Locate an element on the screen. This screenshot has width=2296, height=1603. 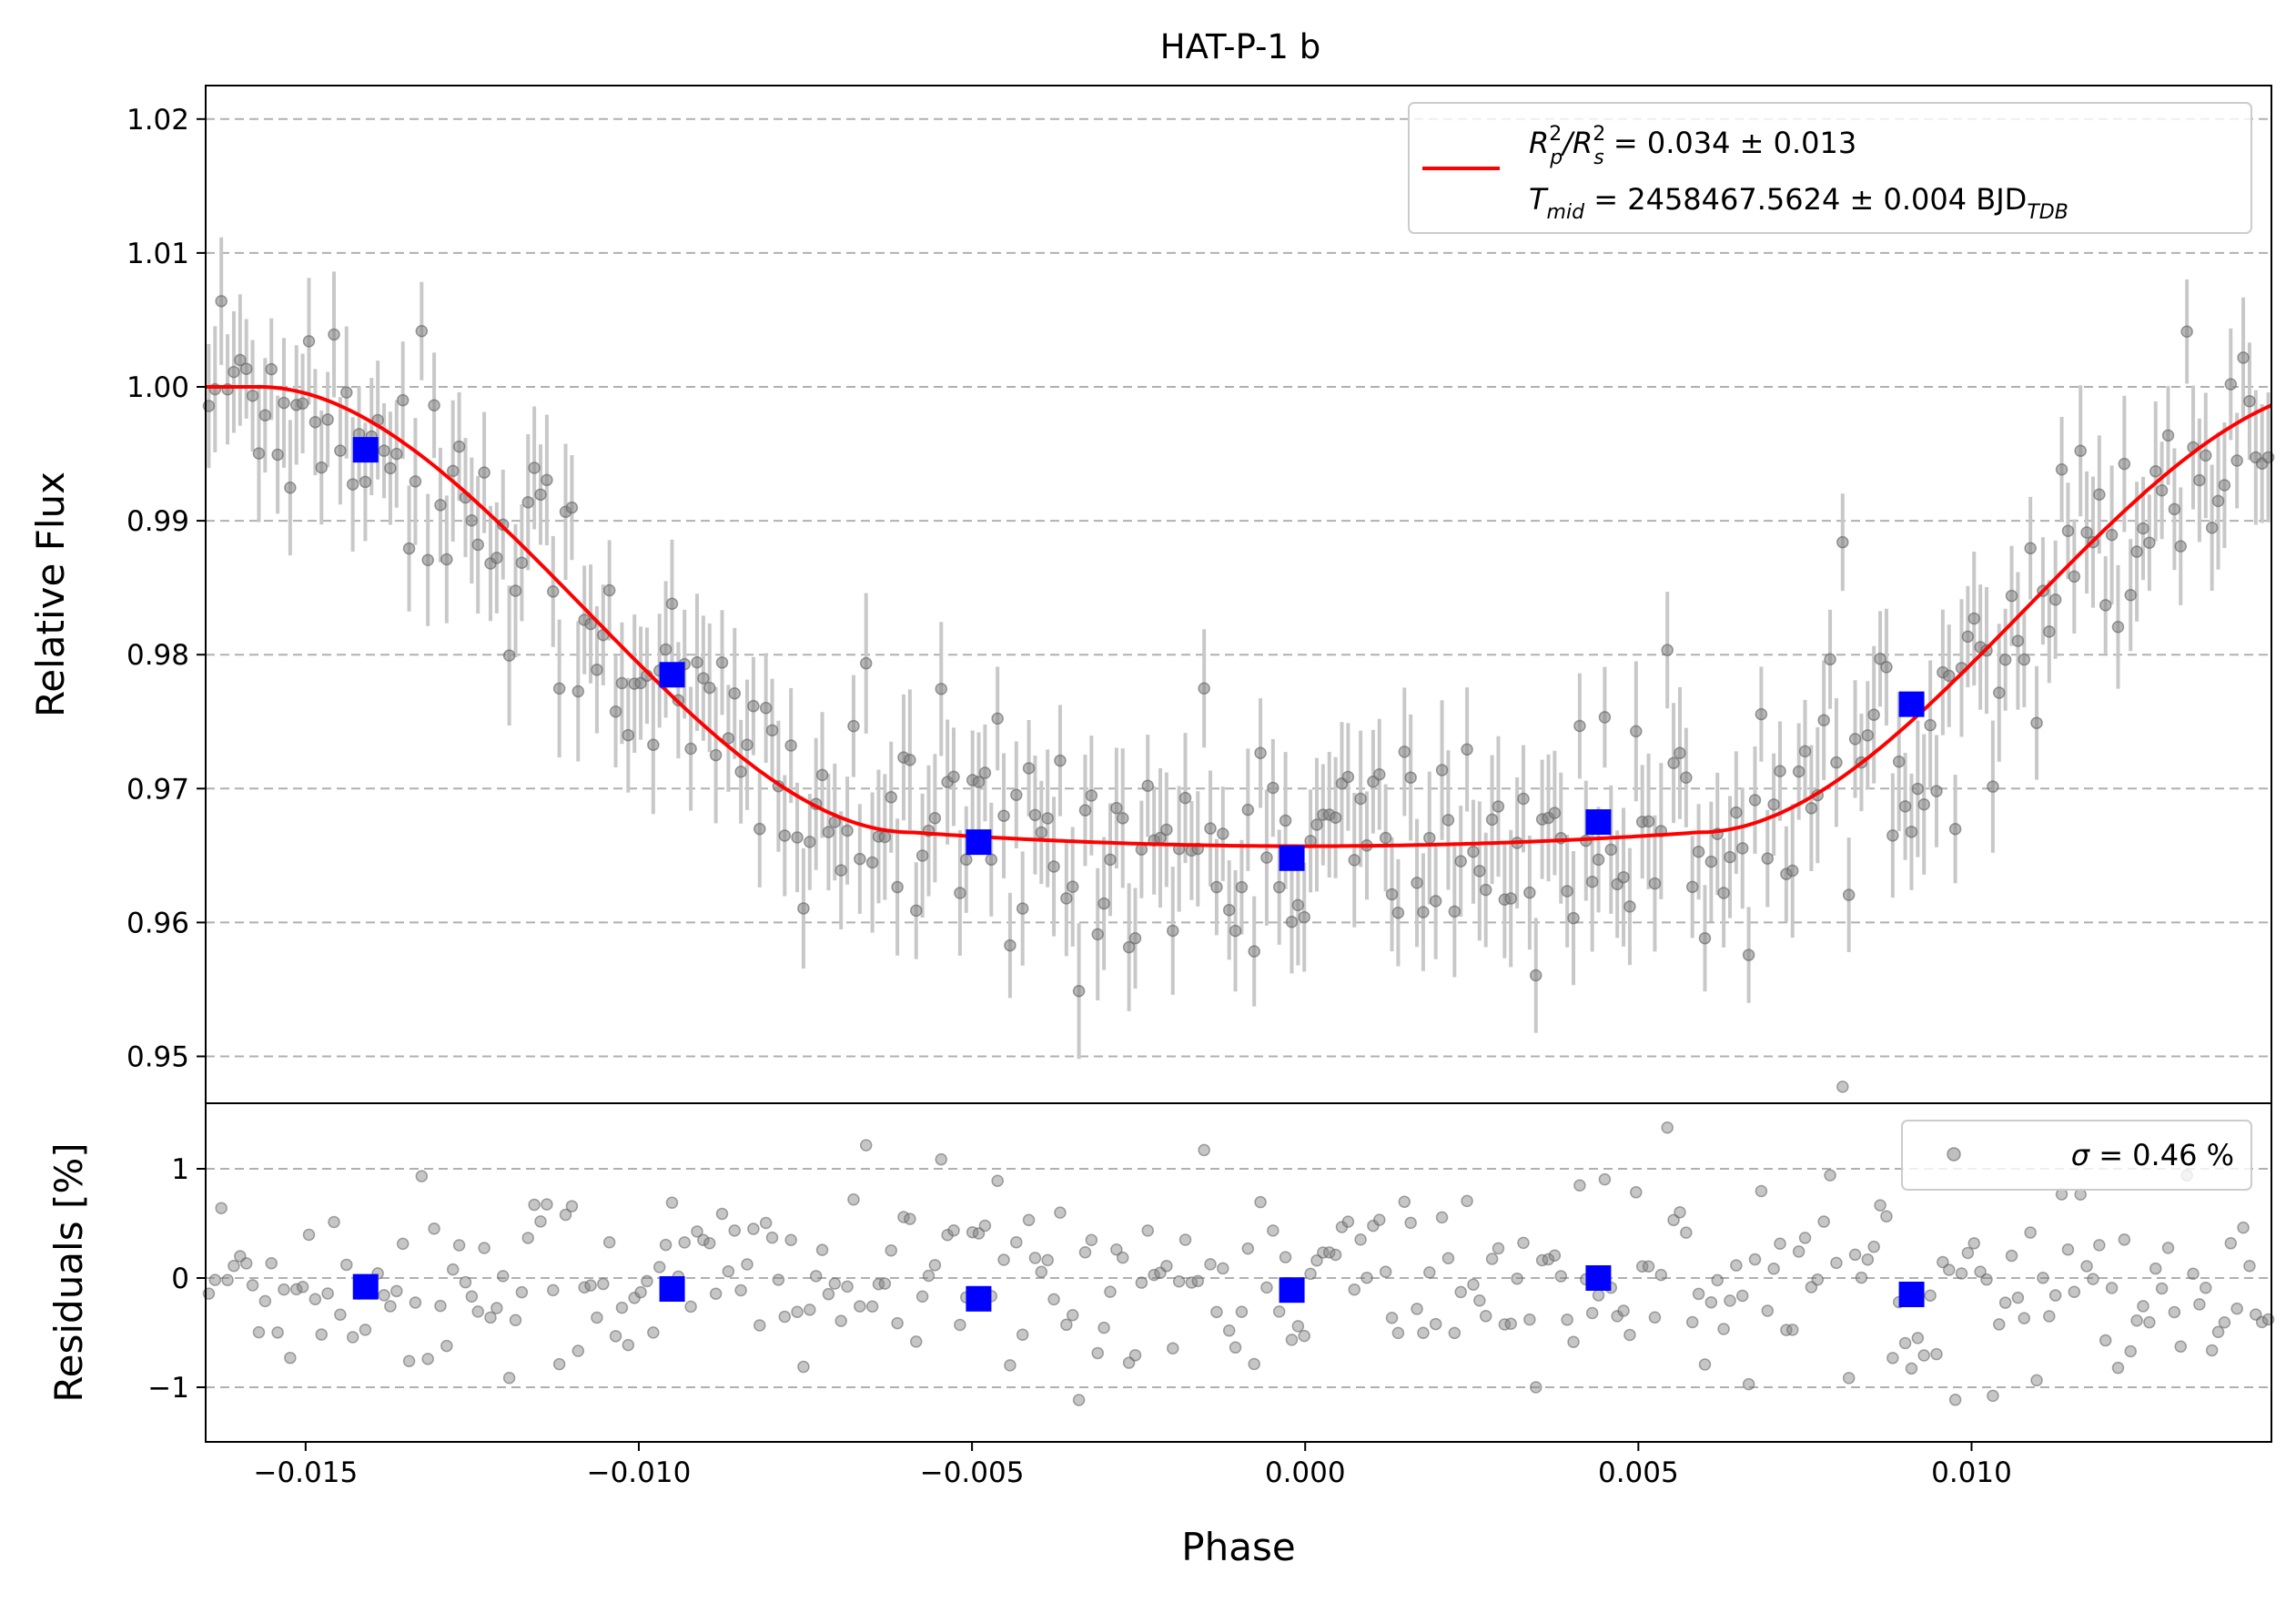
residual-binned-point is located at coordinates (1598, 1278).